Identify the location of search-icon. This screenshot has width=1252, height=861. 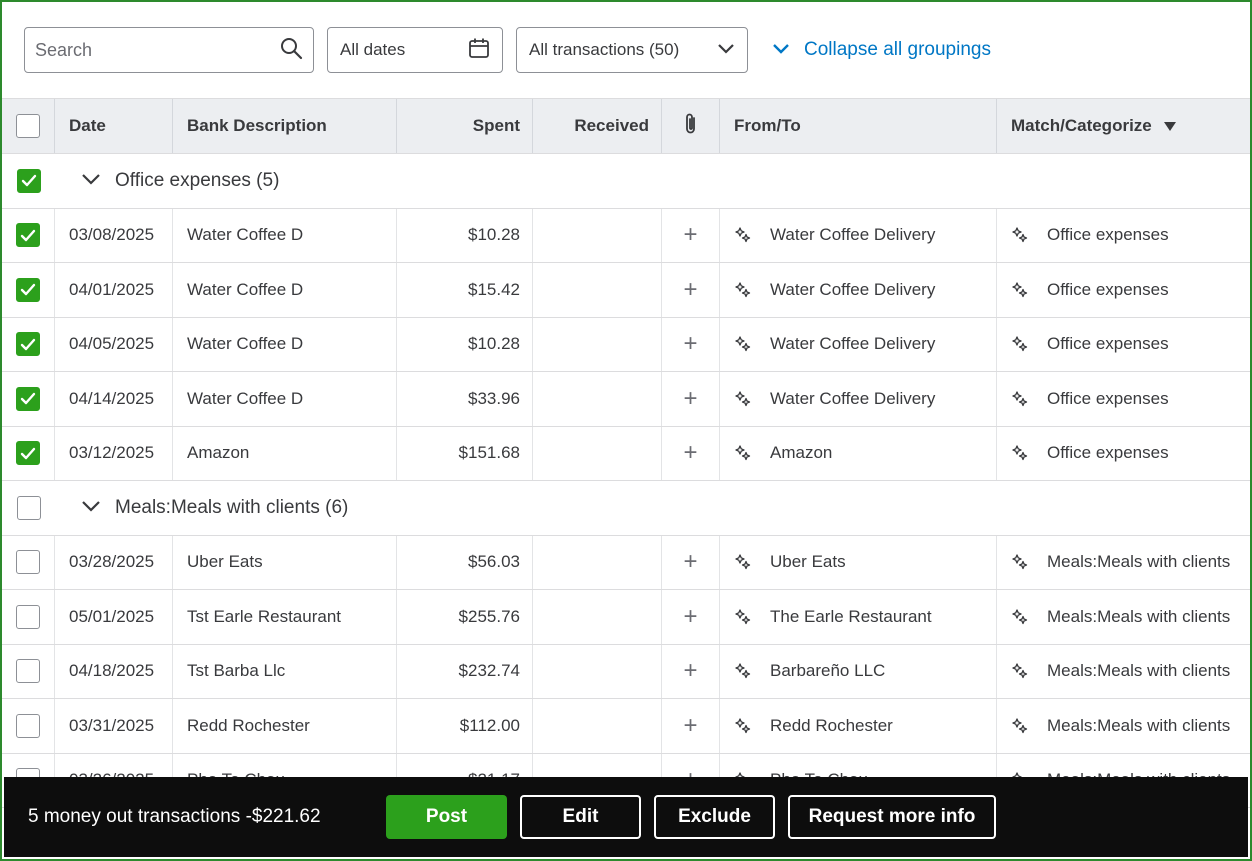
(291, 50).